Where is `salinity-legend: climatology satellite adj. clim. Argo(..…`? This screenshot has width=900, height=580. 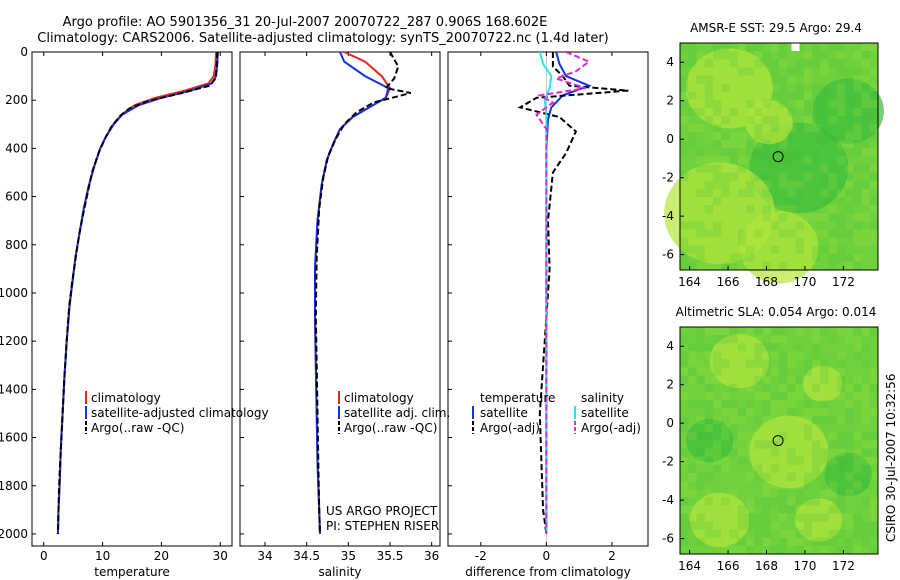 salinity-legend: climatology satellite adj. clim. Argo(..… is located at coordinates (388, 462).